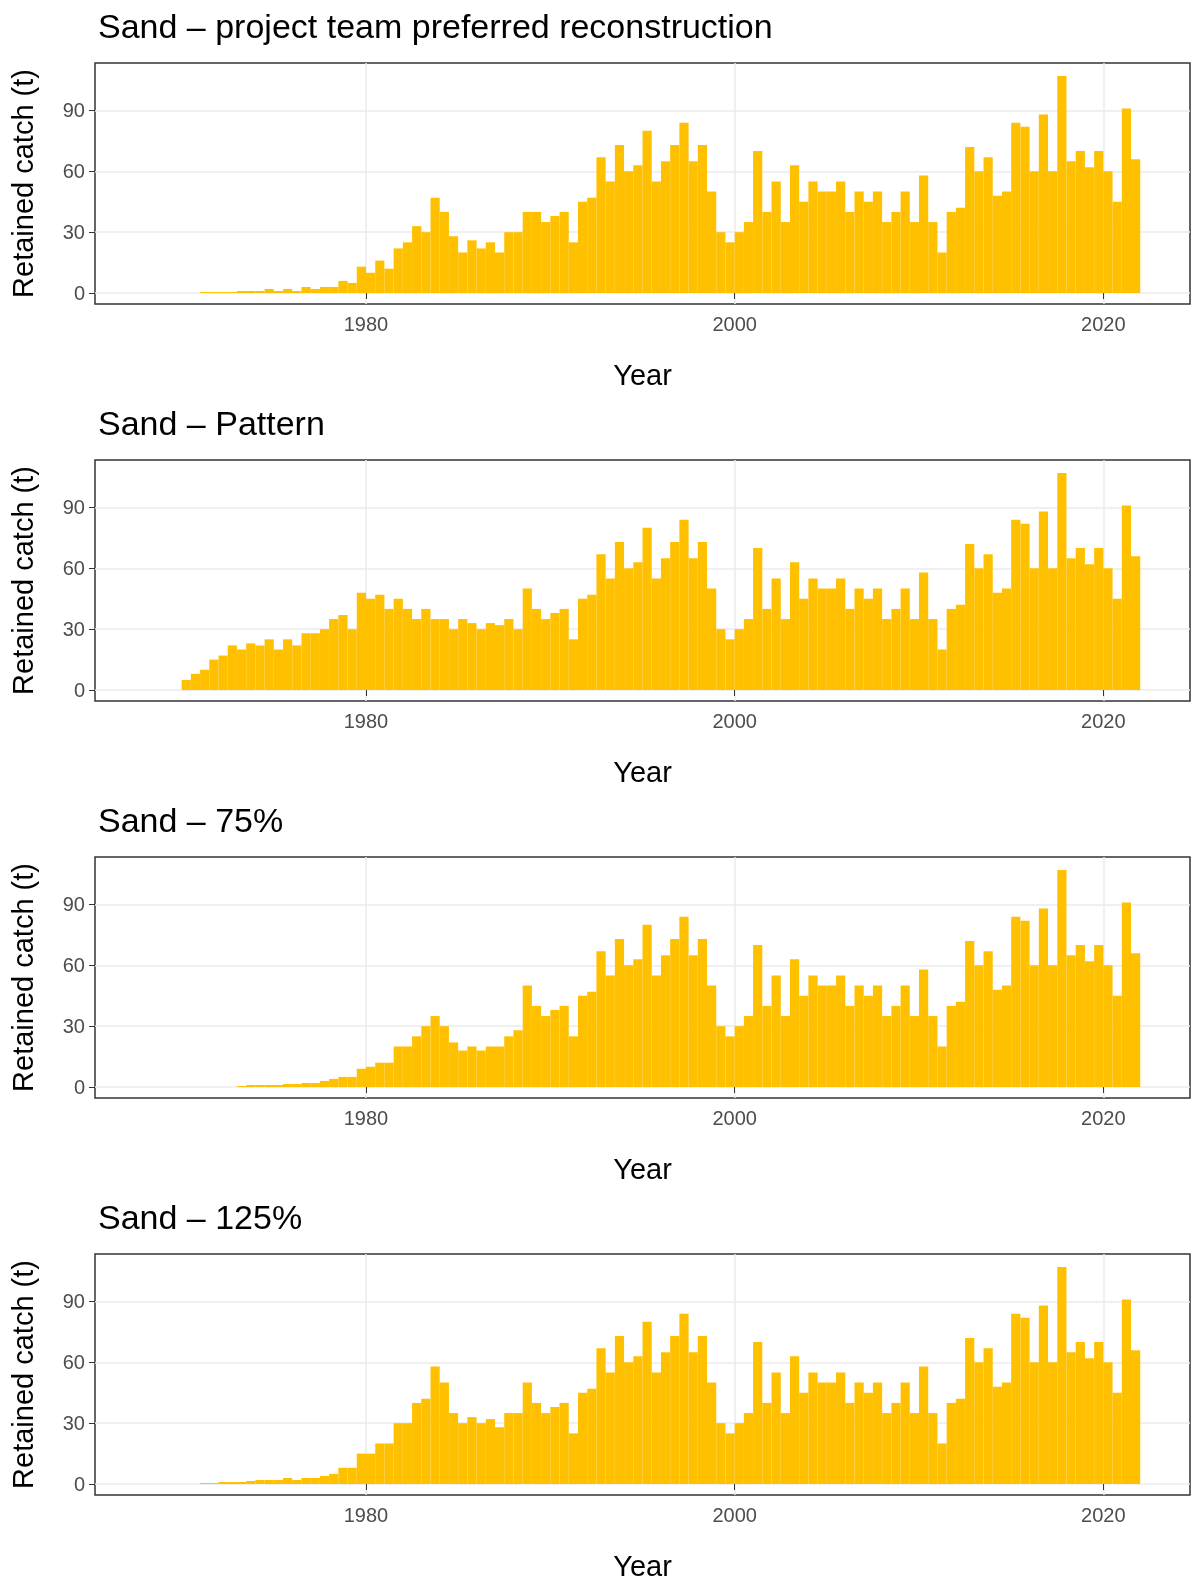  What do you see at coordinates (191, 820) in the screenshot?
I see `chart-title: Sand – 75%` at bounding box center [191, 820].